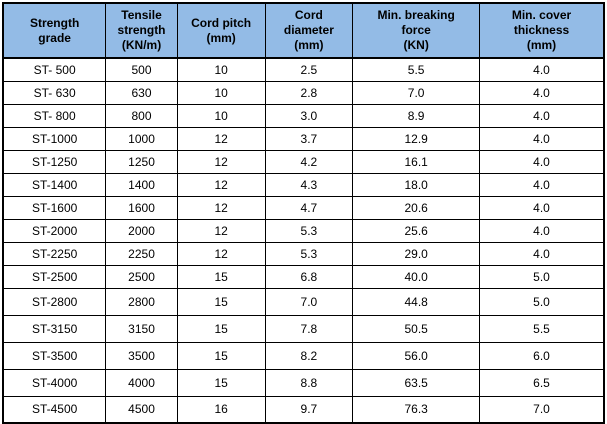 The height and width of the screenshot is (424, 607). I want to click on column-header: Min. breaking force (KN), so click(416, 30).